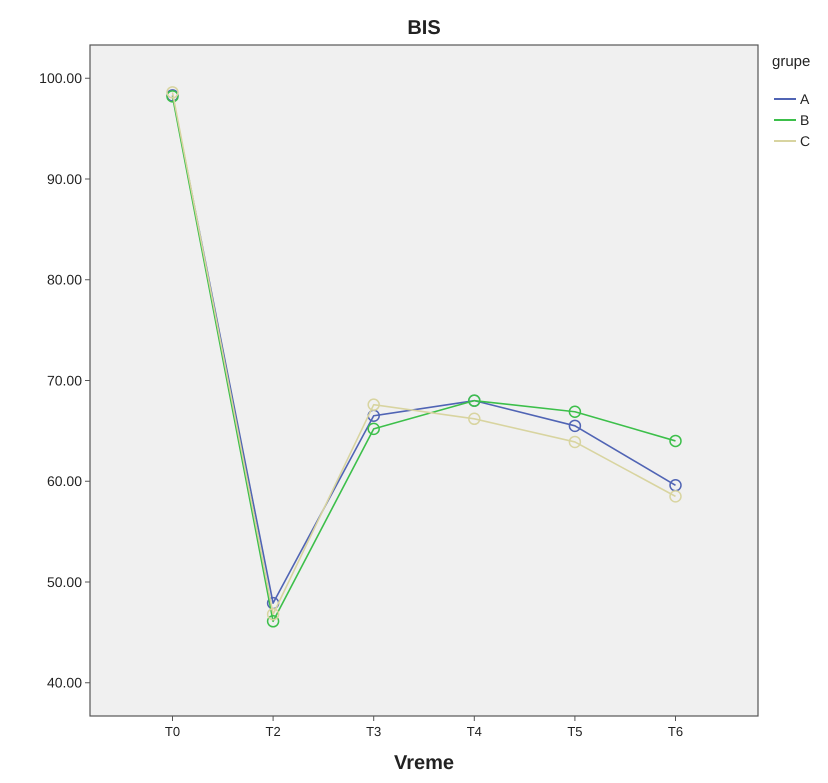  I want to click on x-tick-label: T4, so click(474, 731).